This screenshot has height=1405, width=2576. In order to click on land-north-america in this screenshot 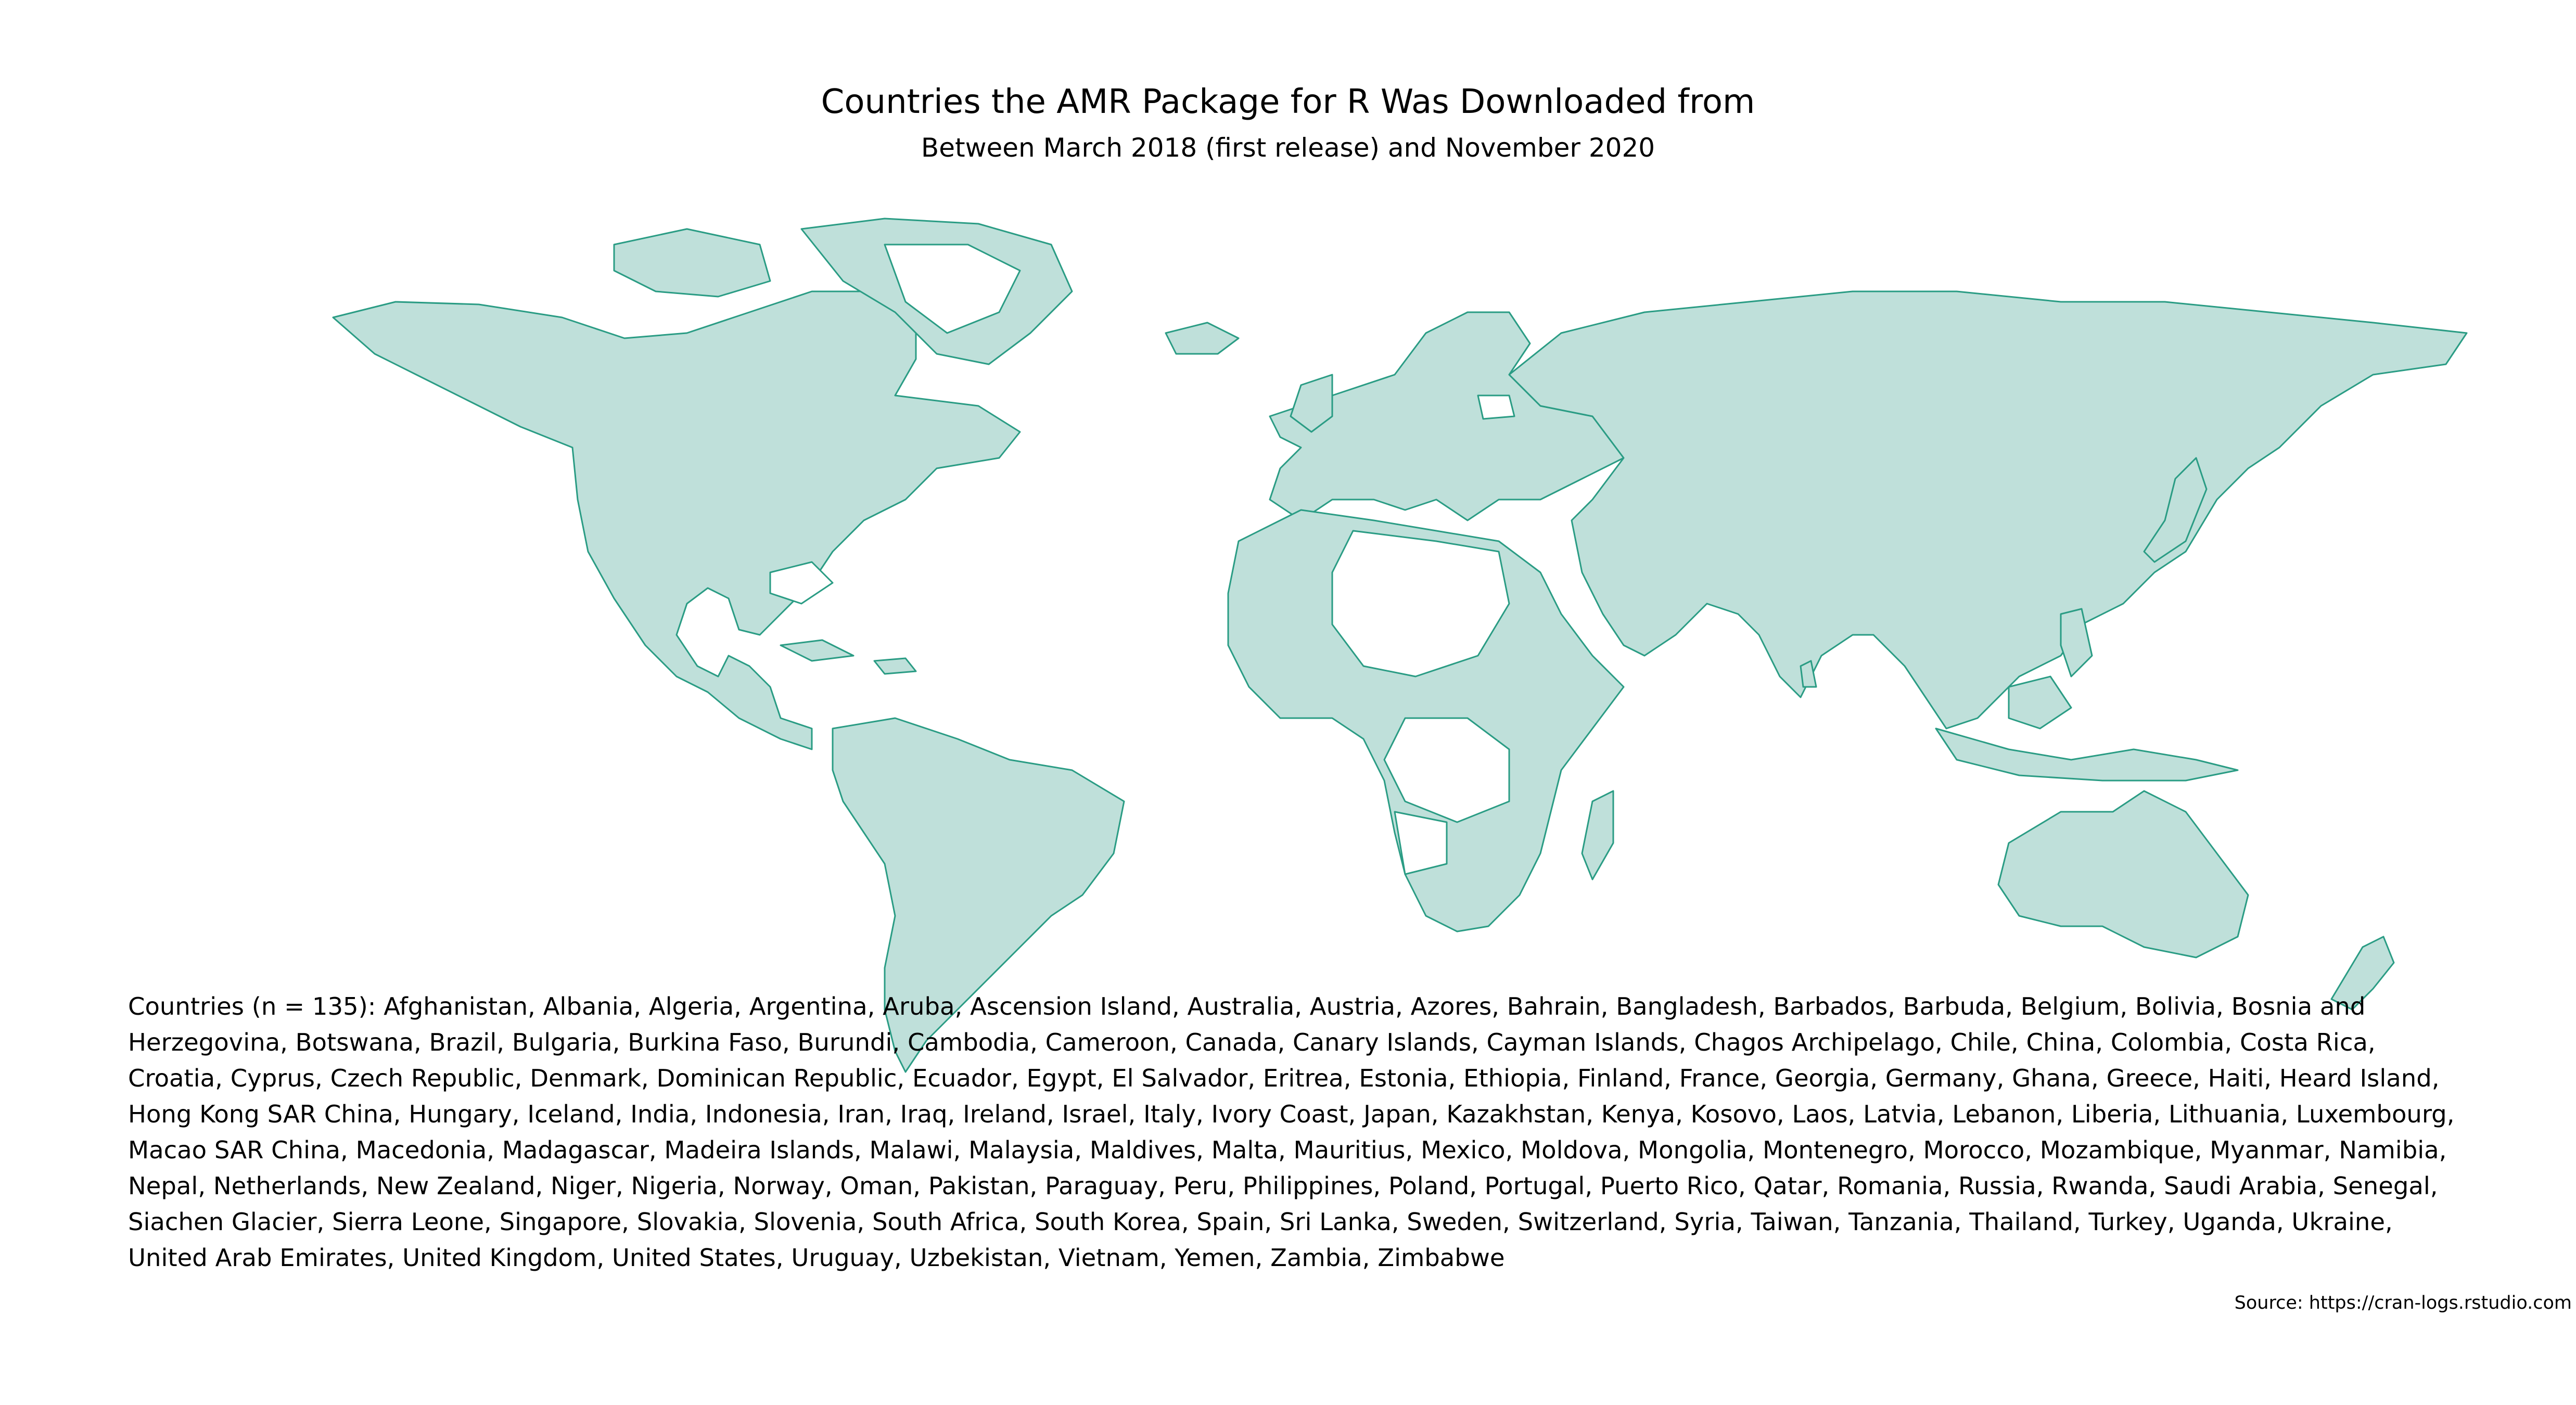, I will do `click(676, 520)`.